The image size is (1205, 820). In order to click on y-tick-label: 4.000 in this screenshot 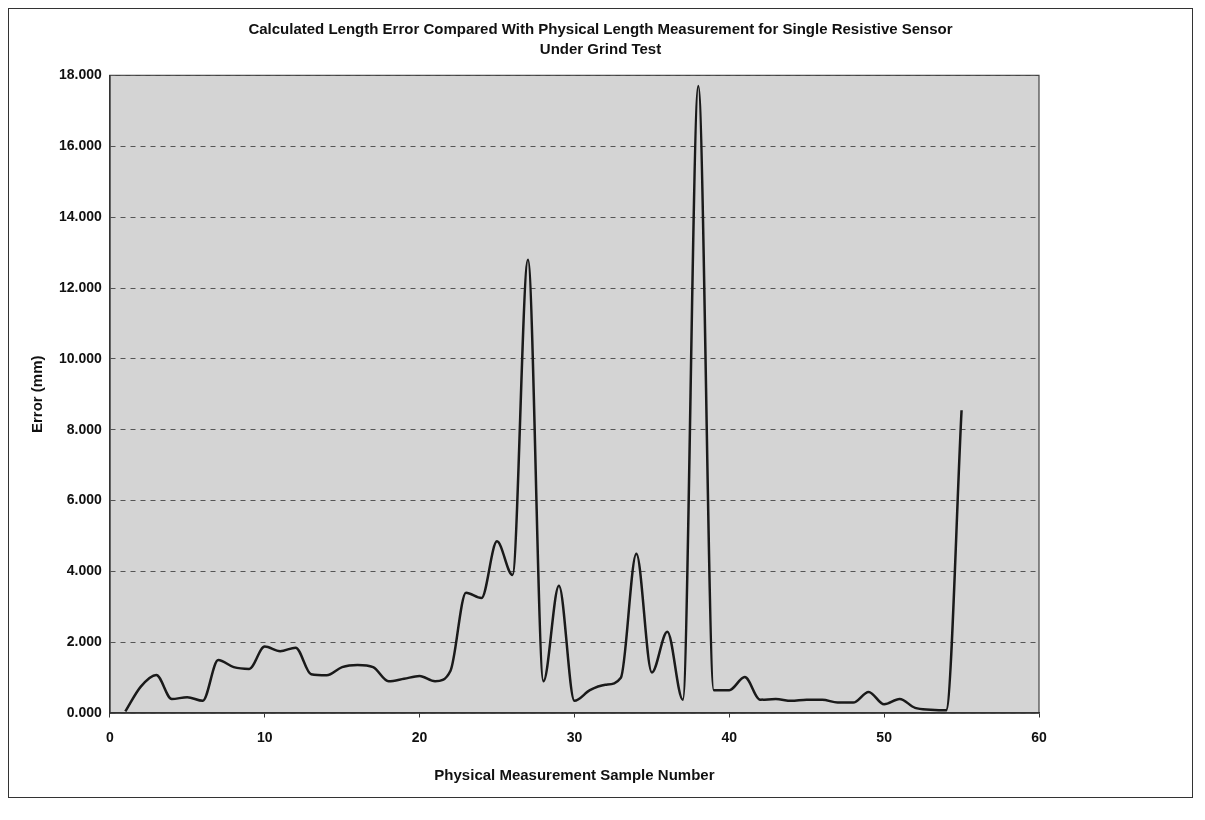, I will do `click(84, 570)`.